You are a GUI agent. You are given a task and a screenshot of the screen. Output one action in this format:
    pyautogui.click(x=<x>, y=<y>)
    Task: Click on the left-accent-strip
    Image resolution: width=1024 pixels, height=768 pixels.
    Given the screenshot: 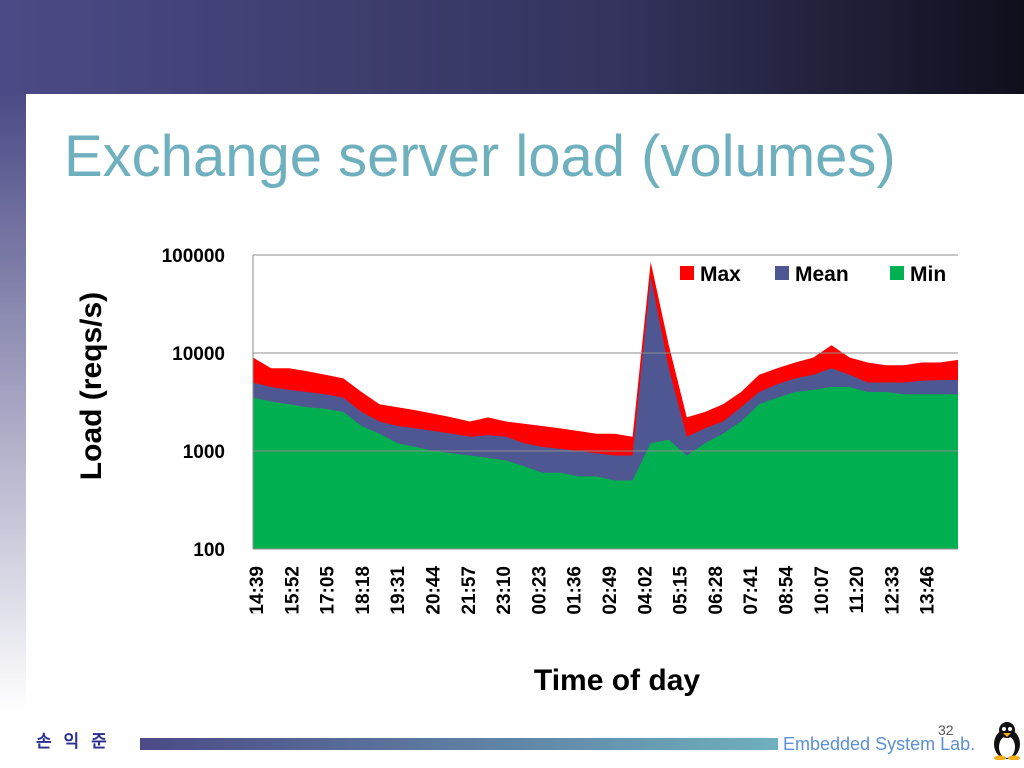 What is the action you would take?
    pyautogui.click(x=13, y=404)
    